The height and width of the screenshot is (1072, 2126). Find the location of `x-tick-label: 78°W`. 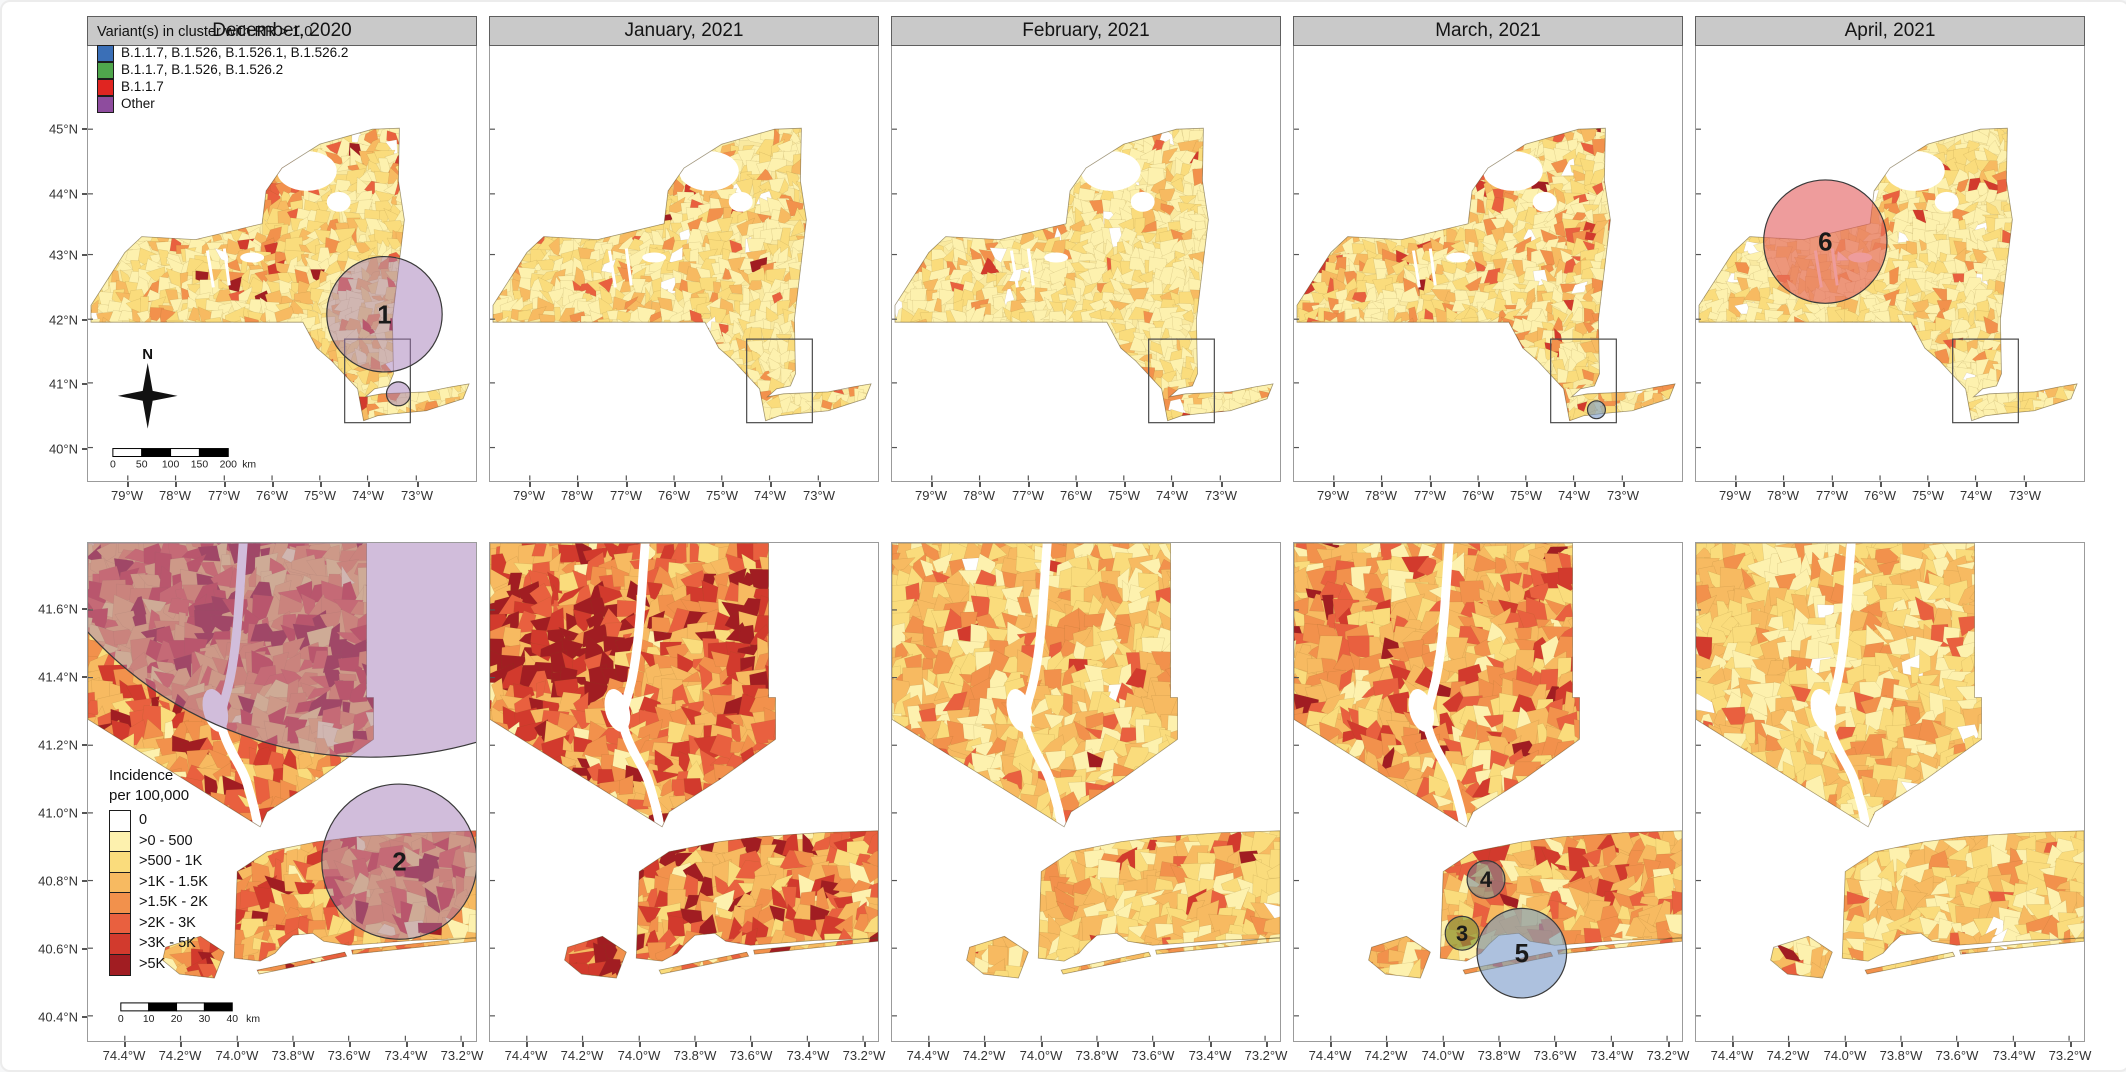

x-tick-label: 78°W is located at coordinates (175, 495).